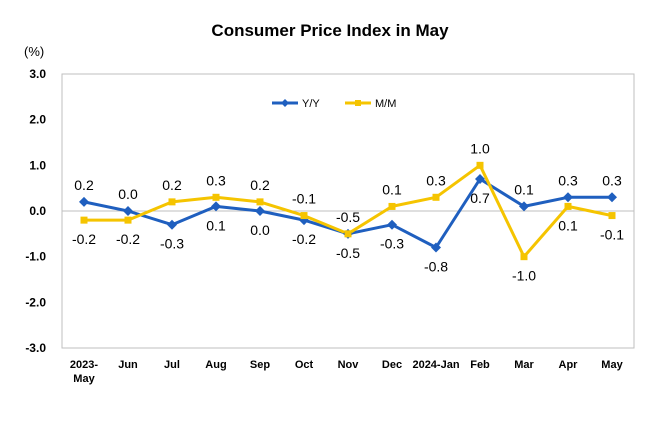 The width and height of the screenshot is (660, 440). Describe the element at coordinates (569, 365) in the screenshot. I see `x-tick-label: Apr` at that location.